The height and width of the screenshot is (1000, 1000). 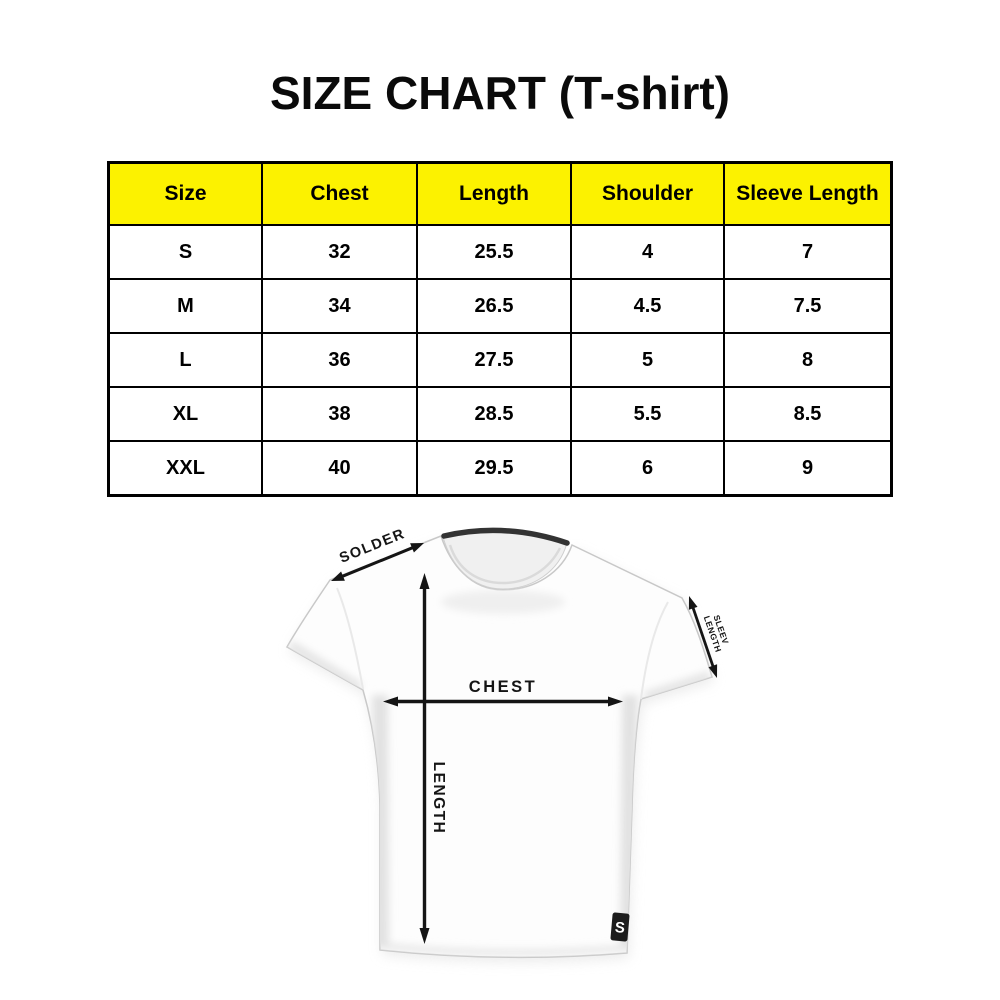 I want to click on cell-chest-l: 36, so click(x=340, y=361).